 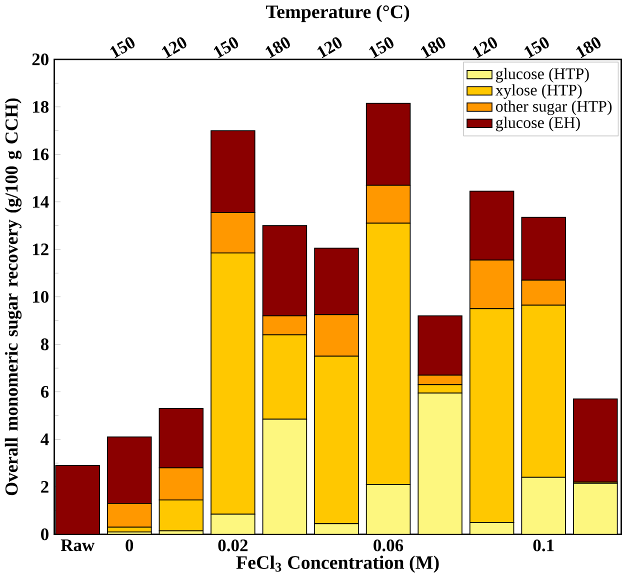 What do you see at coordinates (338, 13) in the screenshot?
I see `x2-axis-title: Temperature (°C)` at bounding box center [338, 13].